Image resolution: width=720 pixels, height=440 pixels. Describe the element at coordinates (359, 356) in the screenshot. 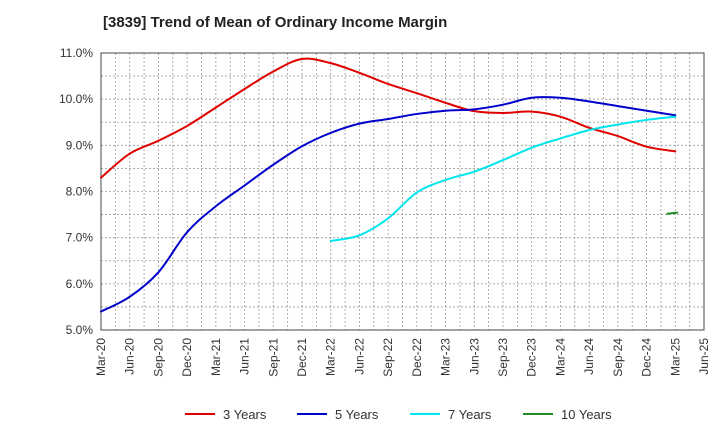

I see `x-tick-label: Jun-22` at that location.